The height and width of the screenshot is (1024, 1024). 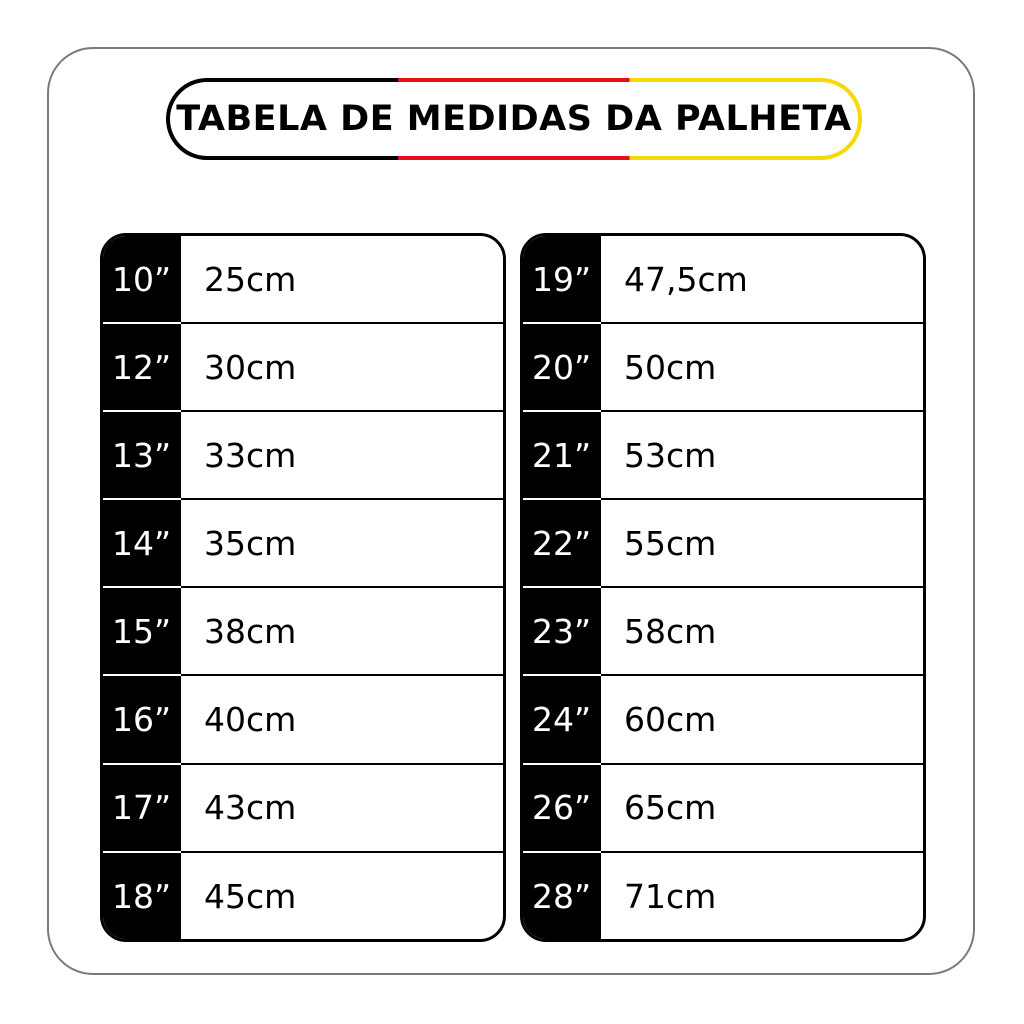 I want to click on table-row: 19” 47,5cm, so click(x=723, y=280).